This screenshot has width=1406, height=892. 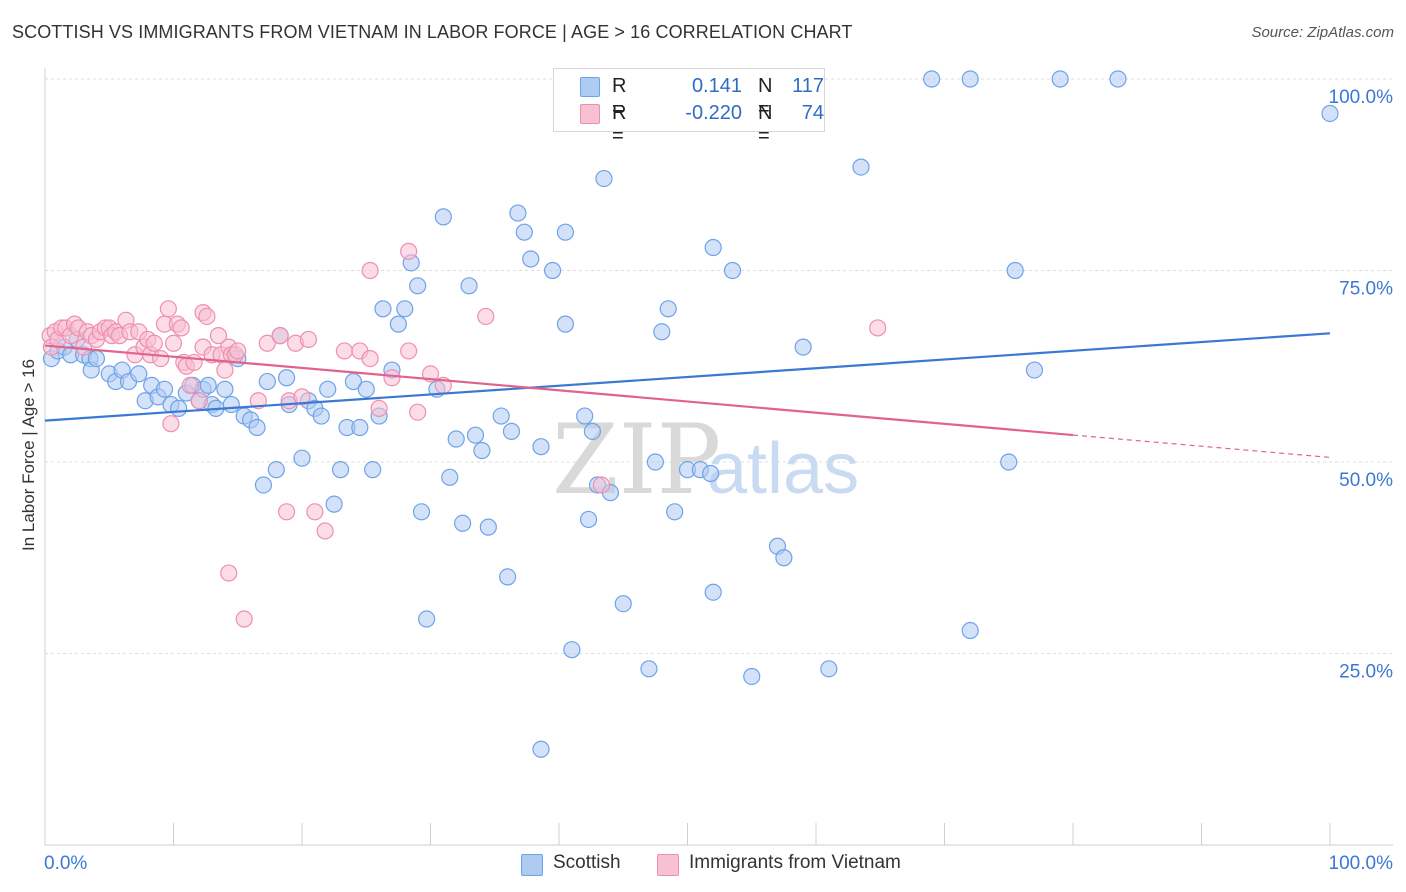 I want to click on y-axis-label: In Labor Force | Age > 16, so click(x=28, y=455).